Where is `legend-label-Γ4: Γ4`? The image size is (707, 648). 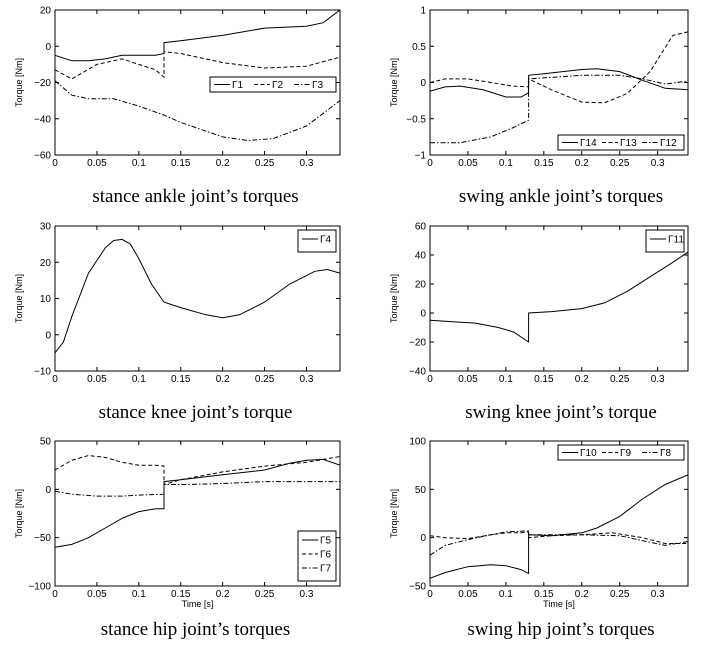 legend-label-Γ4: Γ4 is located at coordinates (326, 240).